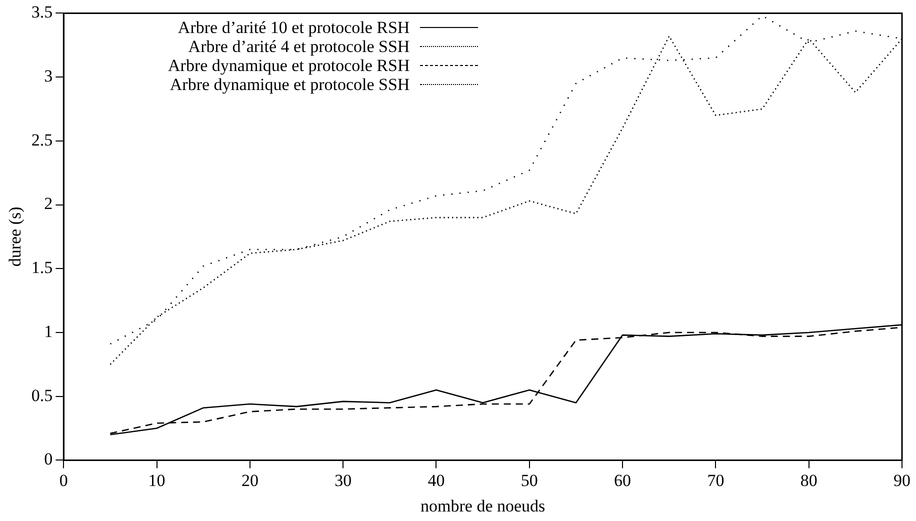 This screenshot has width=916, height=521. What do you see at coordinates (157, 480) in the screenshot?
I see `x-tick-label: 10` at bounding box center [157, 480].